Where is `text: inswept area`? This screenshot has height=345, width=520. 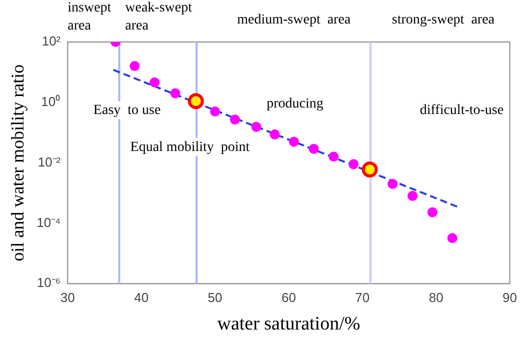 text: inswept area is located at coordinates (90, 17).